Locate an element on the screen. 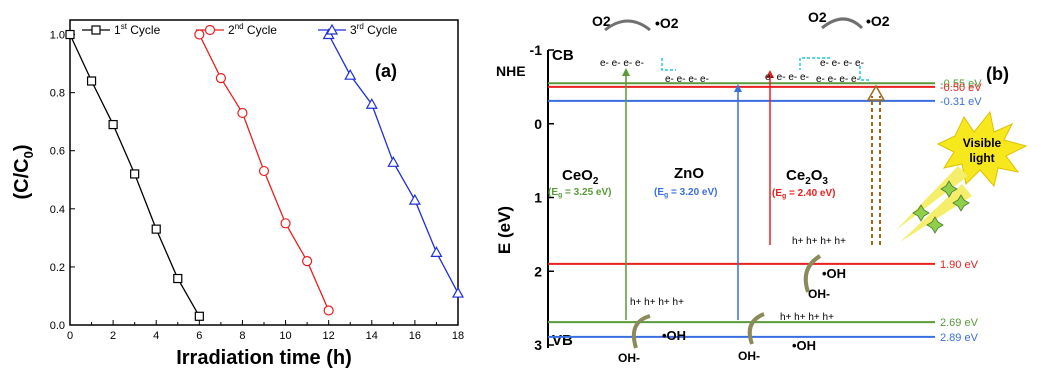 The width and height of the screenshot is (1043, 377). hydroxyl-reactions: OH- •OH OH- •OH OH- •OH is located at coordinates (732, 309).